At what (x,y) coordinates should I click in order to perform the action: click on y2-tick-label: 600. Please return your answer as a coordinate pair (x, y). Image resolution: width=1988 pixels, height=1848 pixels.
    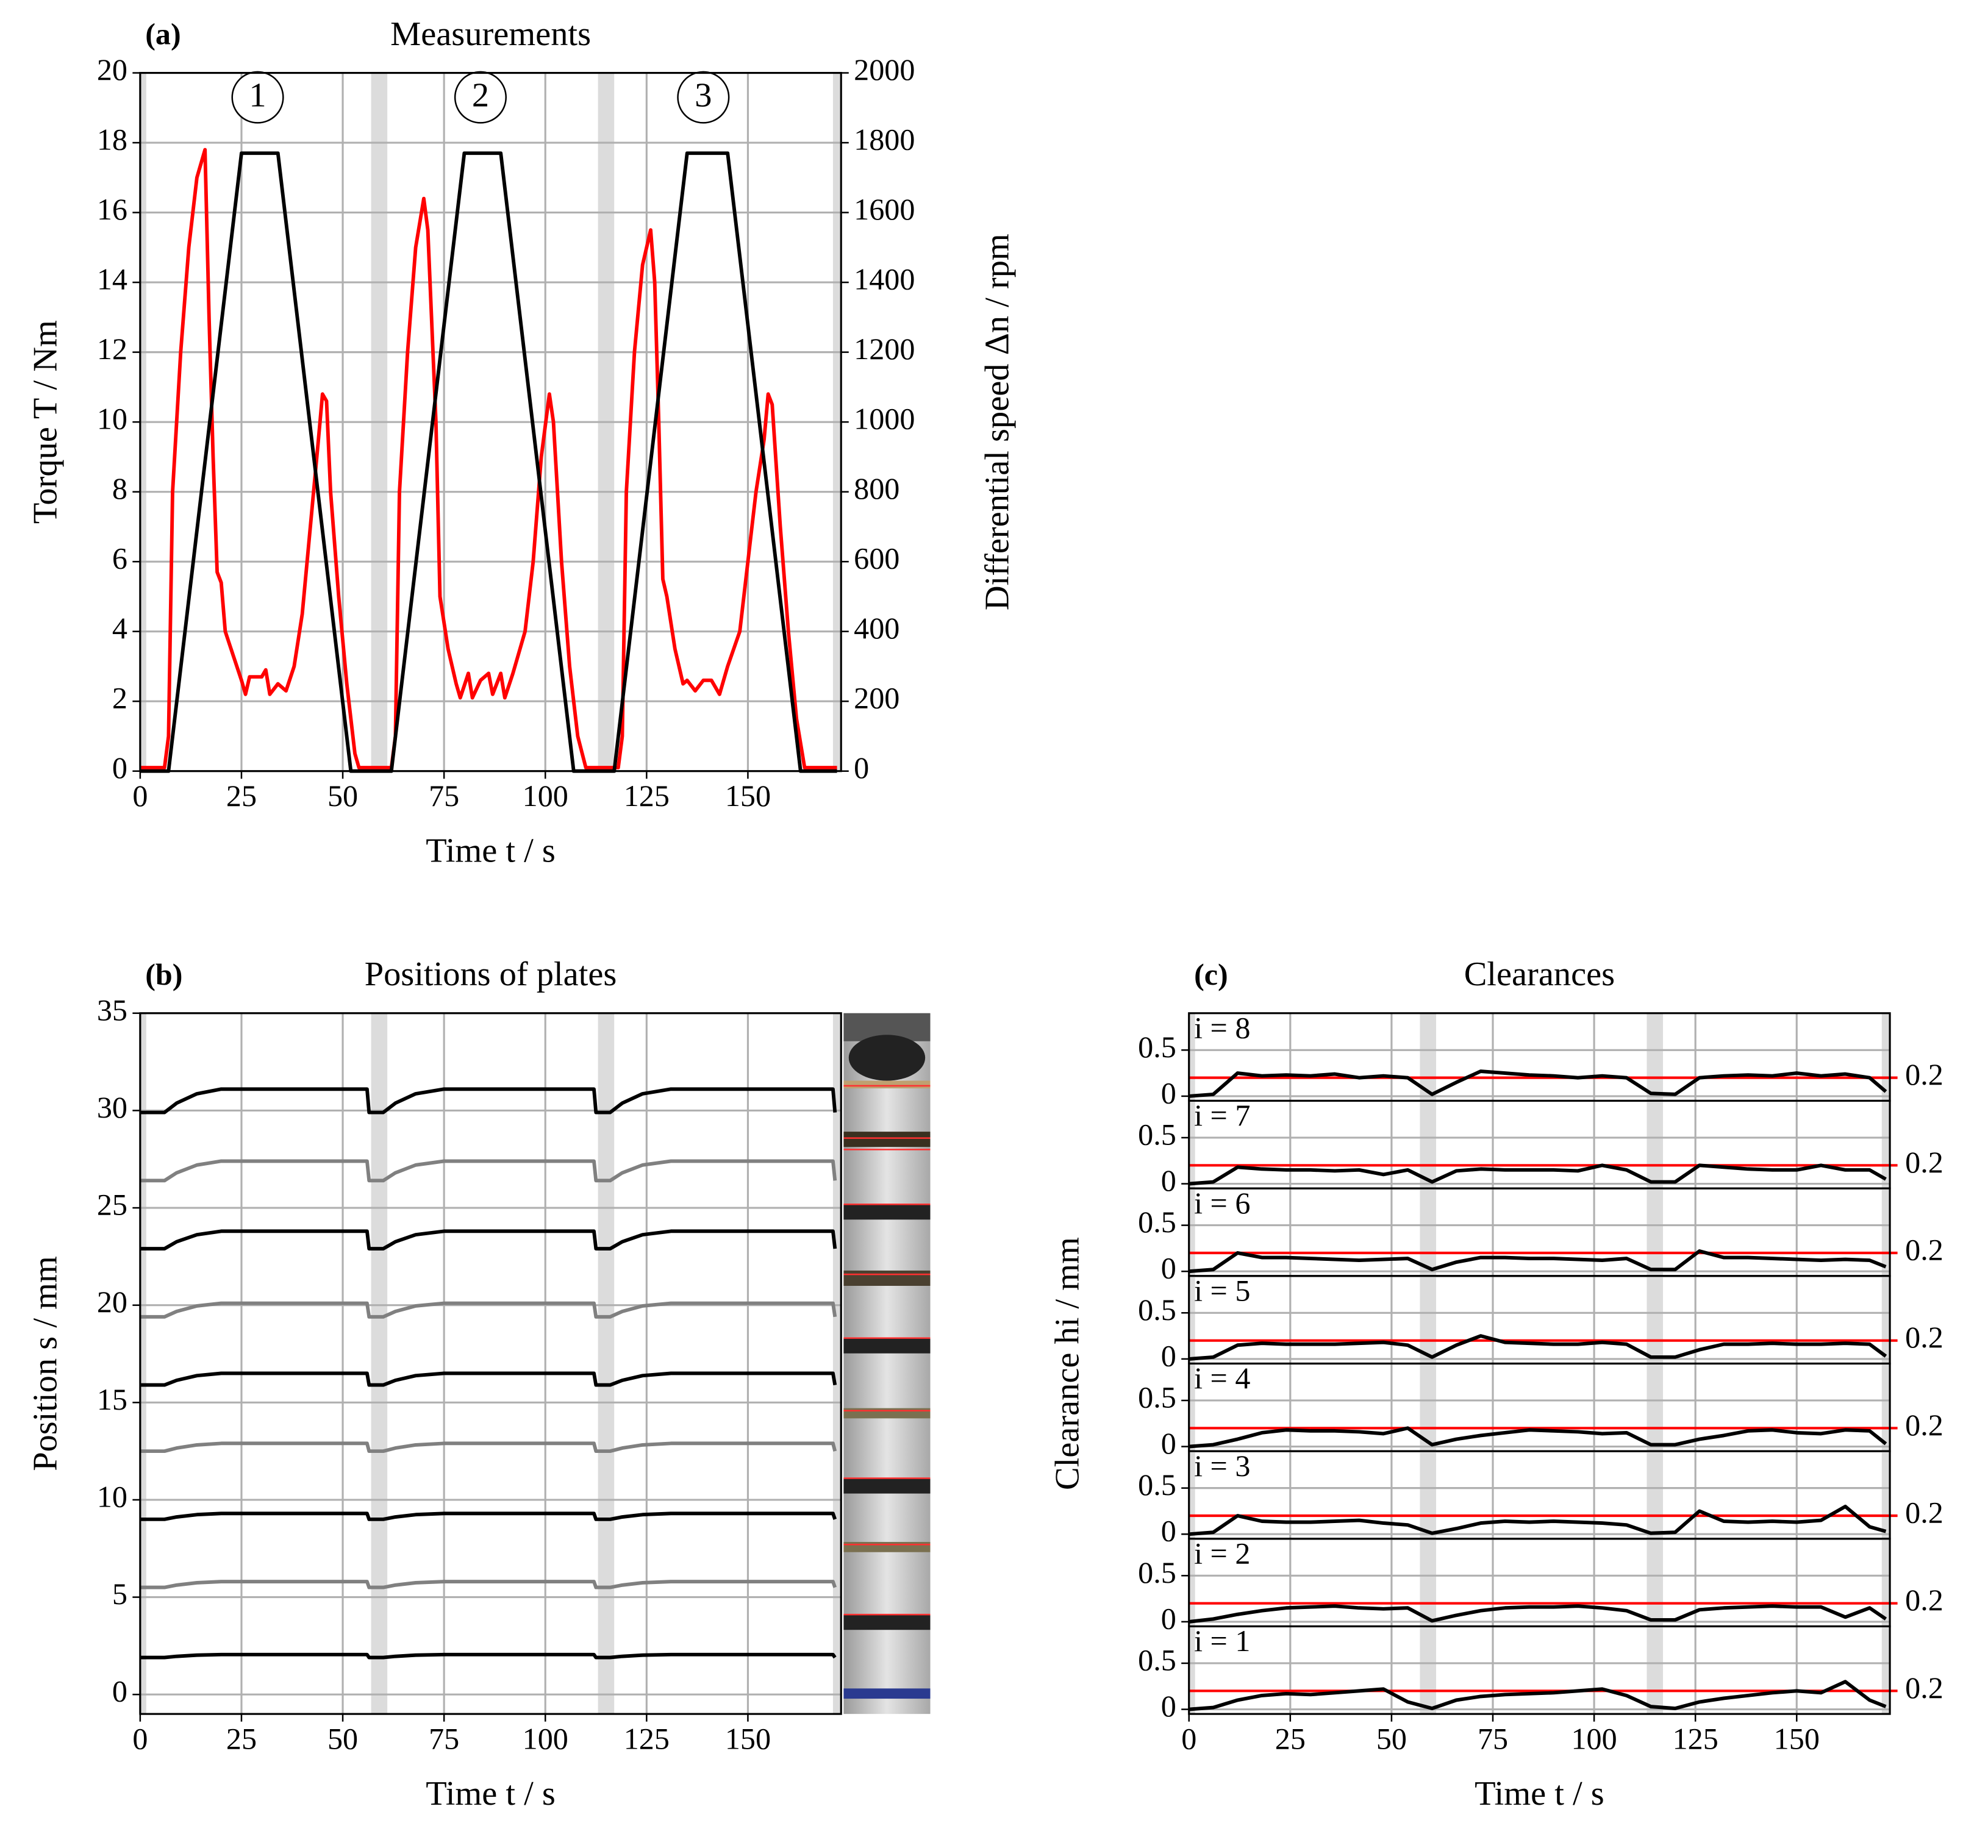
    Looking at the image, I should click on (877, 558).